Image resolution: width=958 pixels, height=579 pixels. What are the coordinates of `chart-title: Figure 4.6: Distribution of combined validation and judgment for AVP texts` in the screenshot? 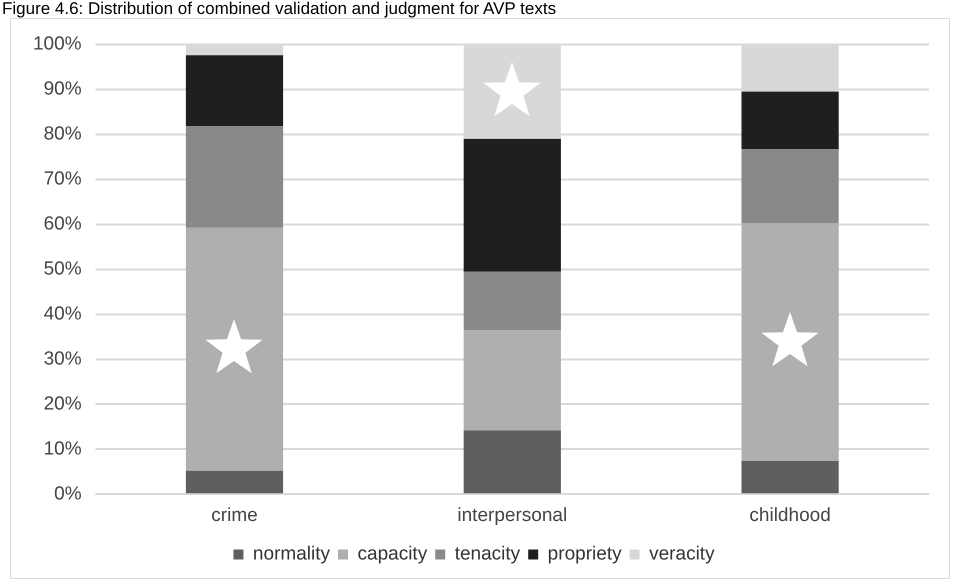 It's located at (279, 9).